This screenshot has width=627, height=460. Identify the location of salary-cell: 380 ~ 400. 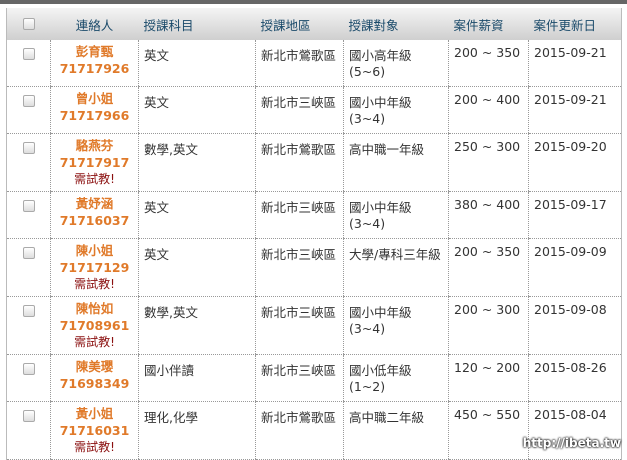
(488, 215).